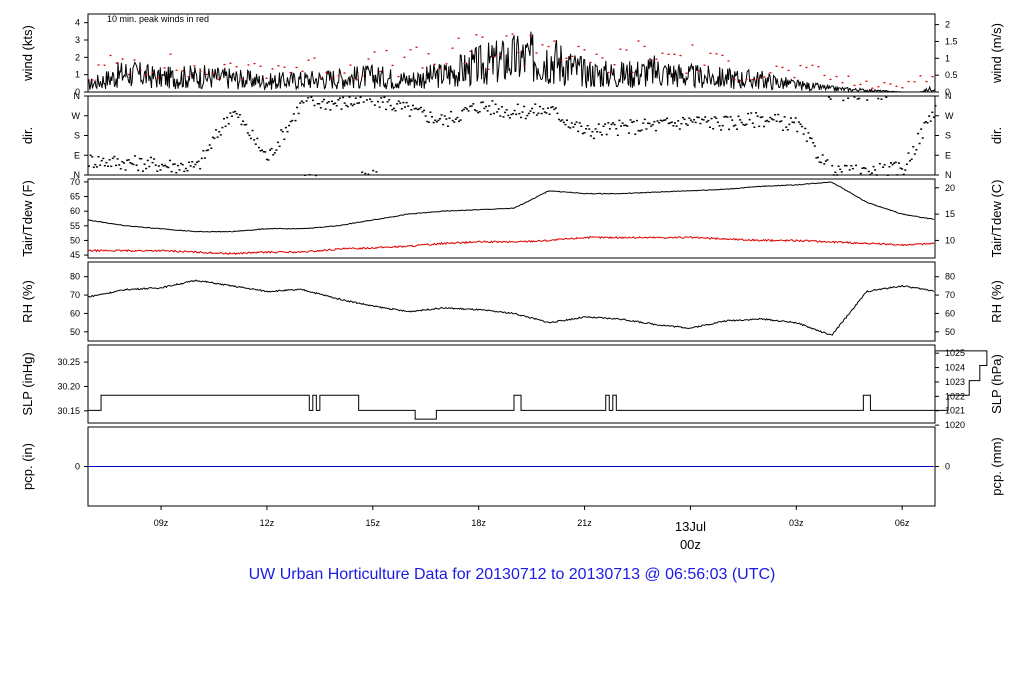 The width and height of the screenshot is (1024, 700). What do you see at coordinates (950, 295) in the screenshot?
I see `ytick-label-right-rh: 70` at bounding box center [950, 295].